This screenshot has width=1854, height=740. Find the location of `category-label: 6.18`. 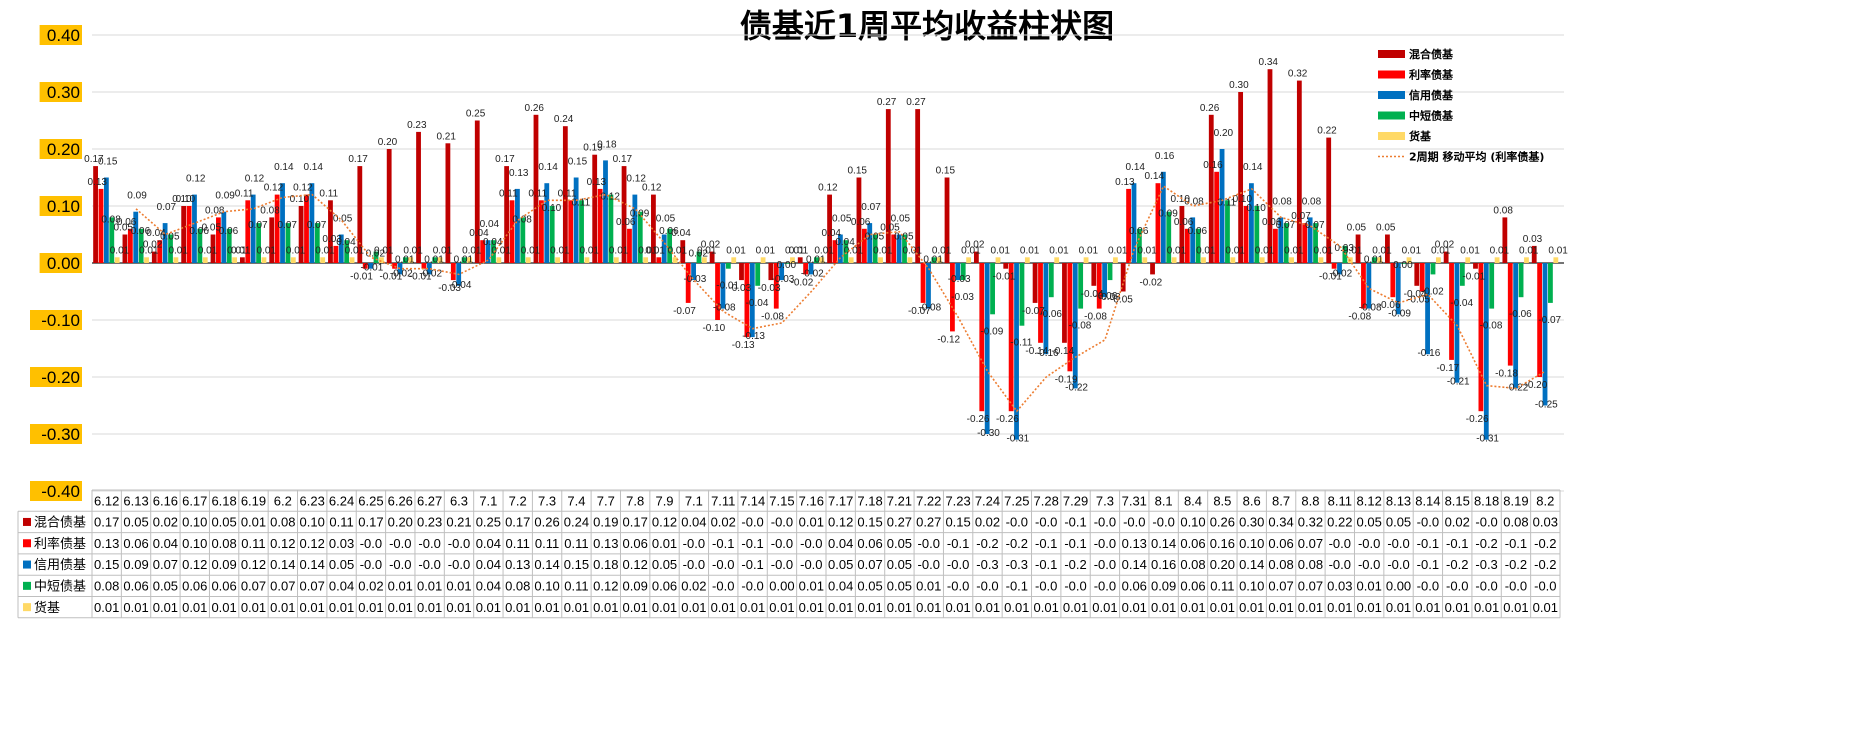

category-label: 6.18 is located at coordinates (223, 500).